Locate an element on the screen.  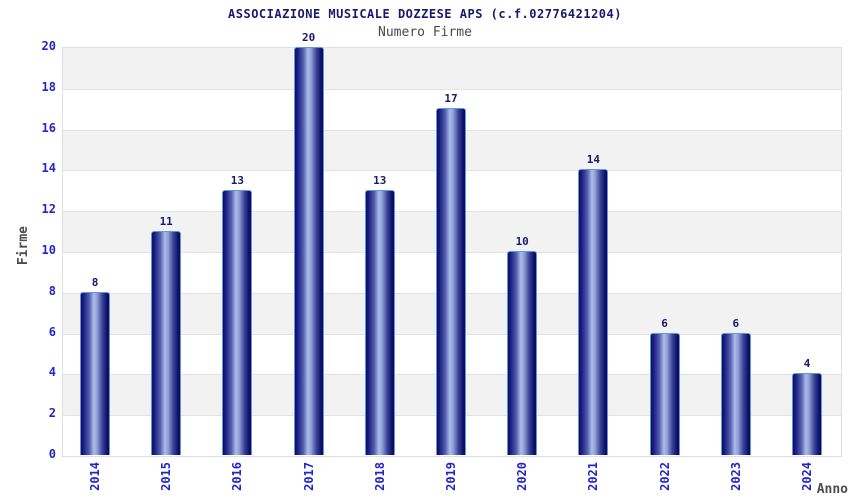
y-tick-label: 14 is located at coordinates (48, 168).